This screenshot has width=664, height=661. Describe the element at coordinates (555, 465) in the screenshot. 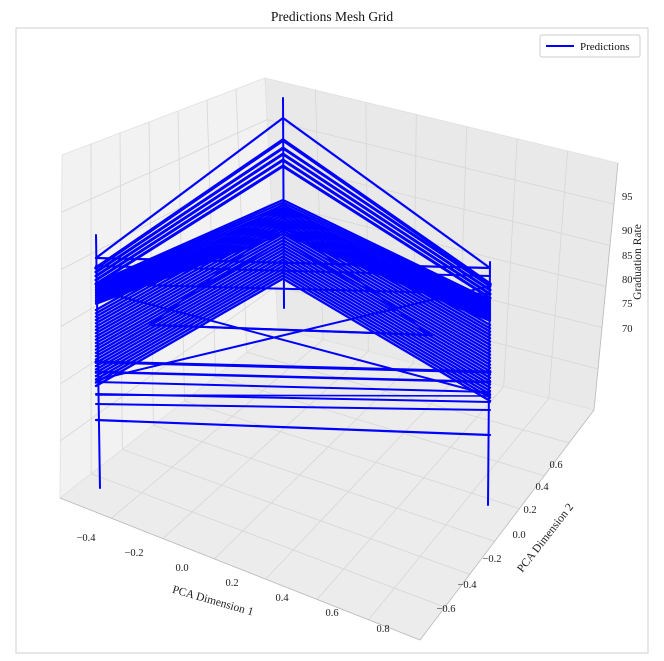

I see `y-tick-label: 0.6` at that location.